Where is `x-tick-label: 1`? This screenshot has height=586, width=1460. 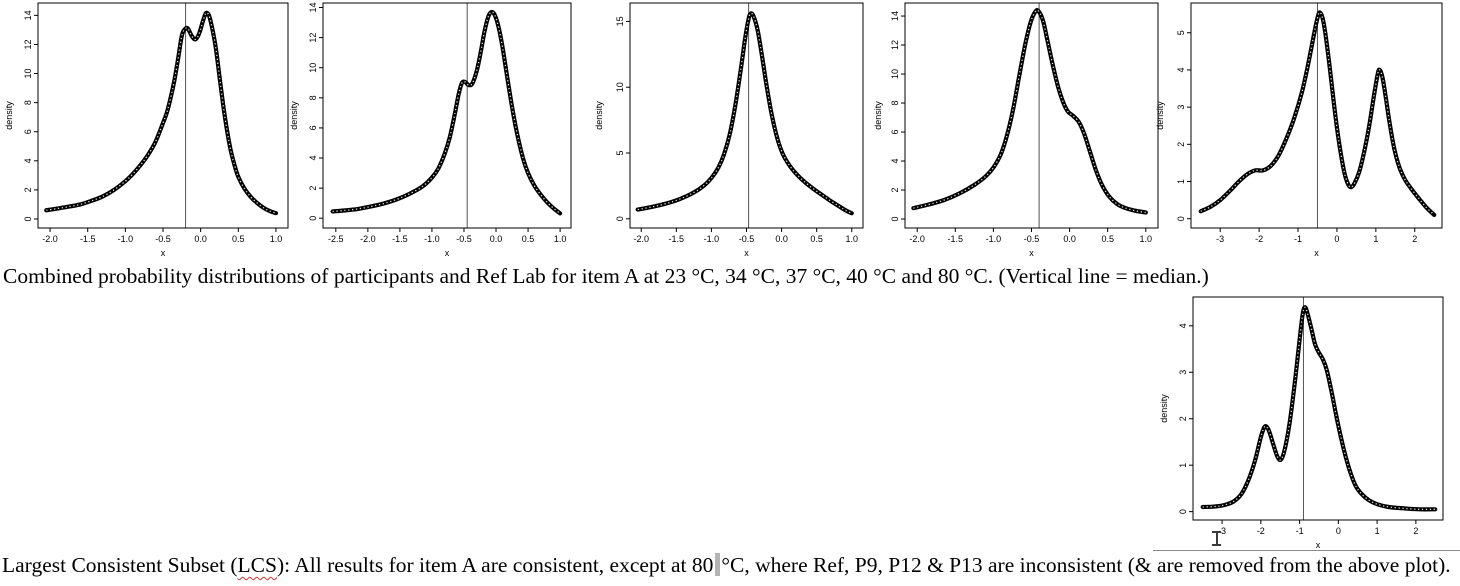 x-tick-label: 1 is located at coordinates (1375, 239).